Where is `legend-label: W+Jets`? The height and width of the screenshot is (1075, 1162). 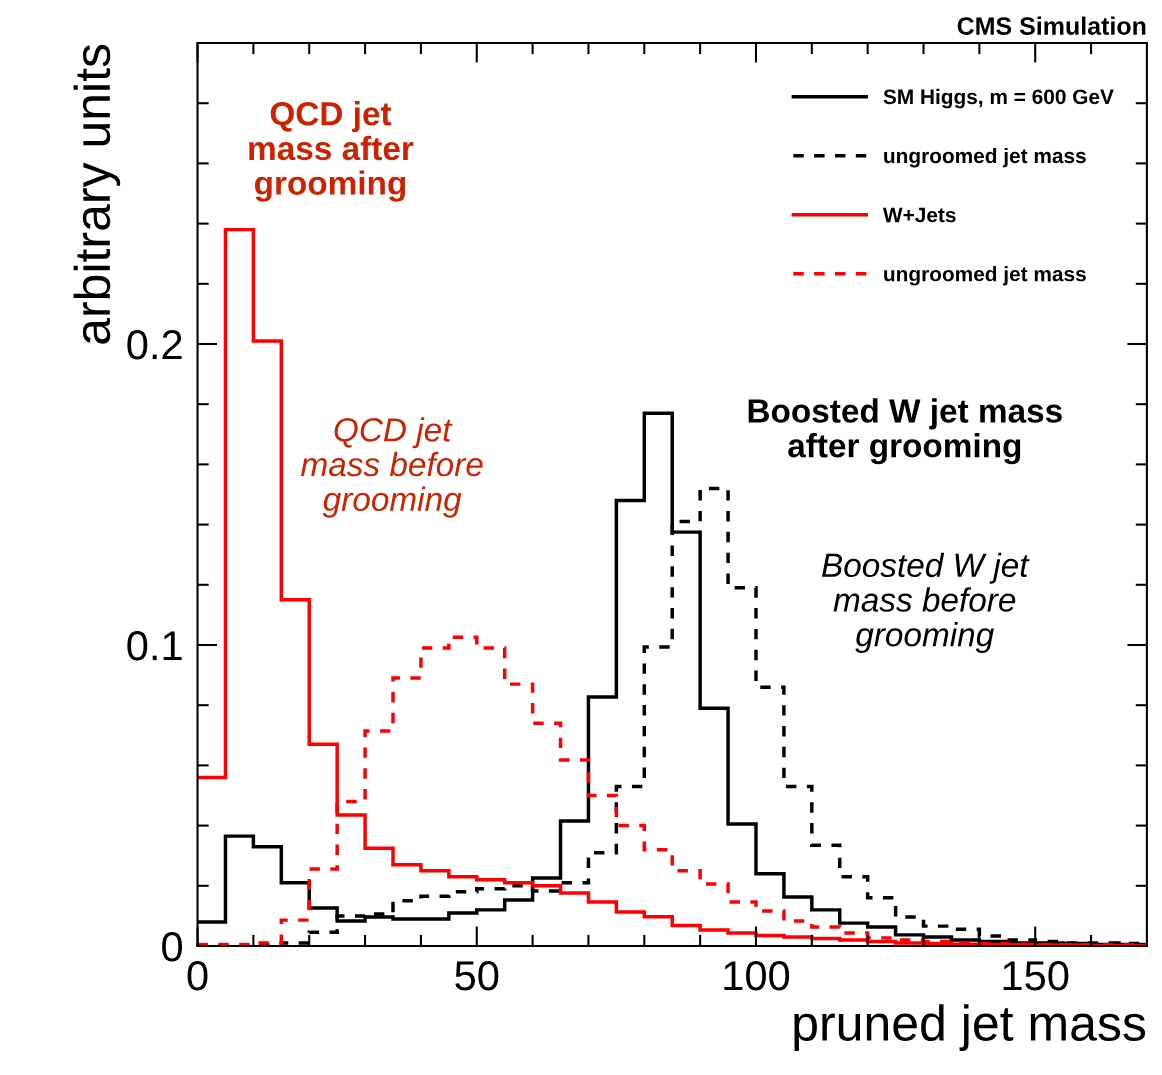
legend-label: W+Jets is located at coordinates (919, 215).